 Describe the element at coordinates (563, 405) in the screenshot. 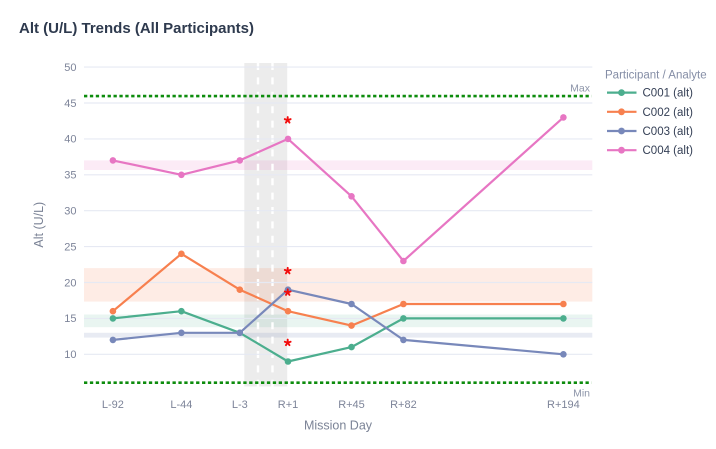

I see `svg-text: R+194` at that location.